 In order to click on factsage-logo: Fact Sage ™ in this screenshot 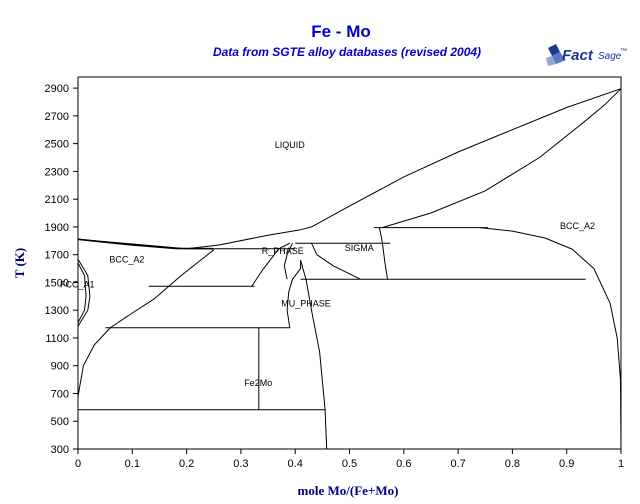, I will do `click(586, 55)`.